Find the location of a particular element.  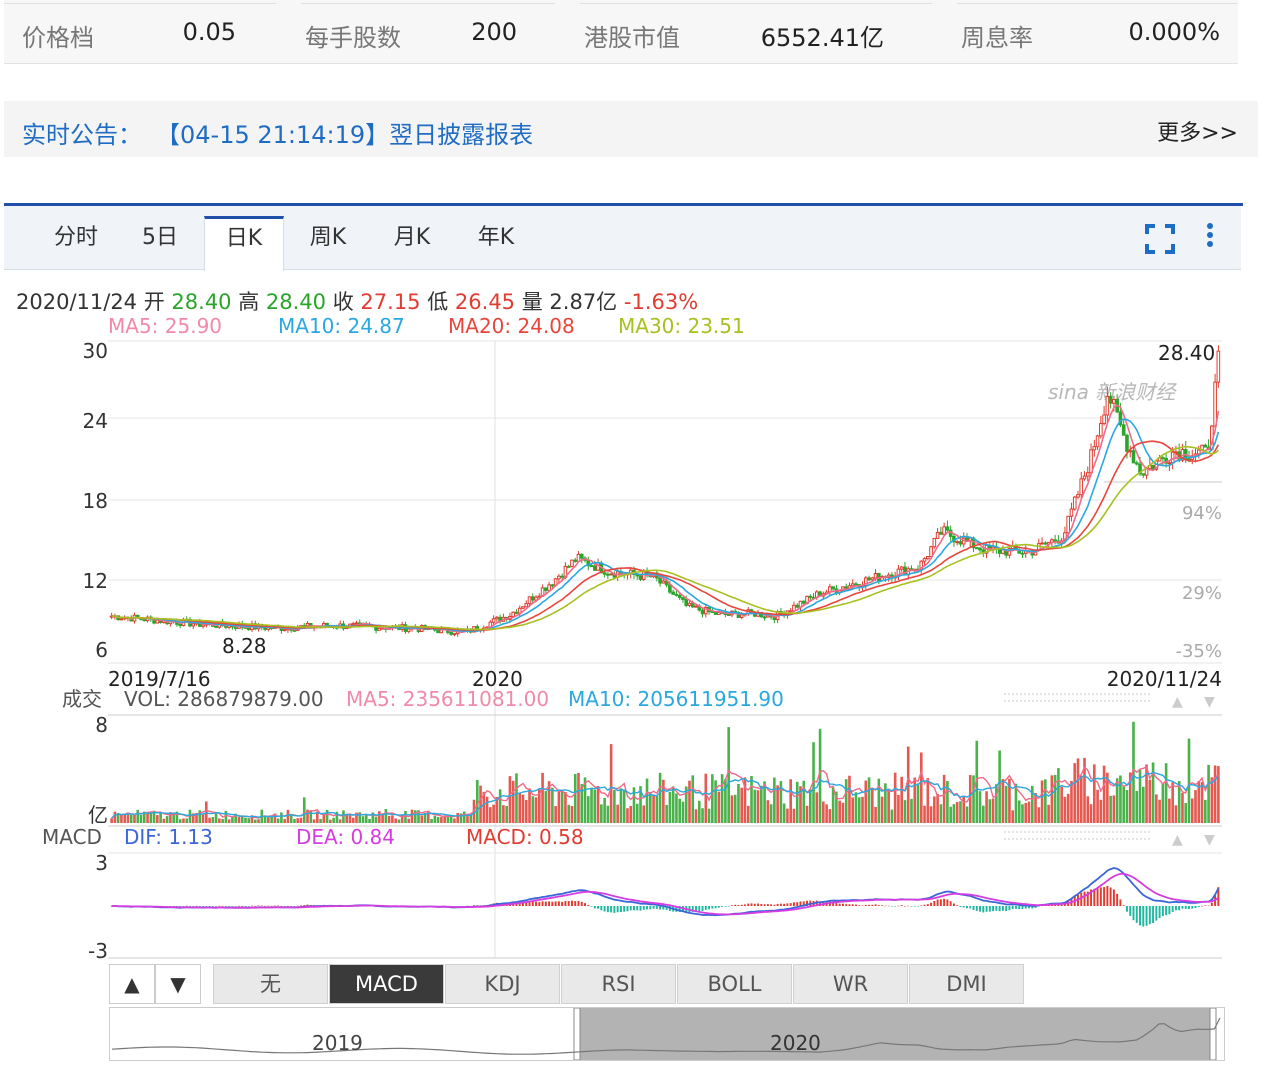

indicator-tab-rsi: RSI is located at coordinates (618, 984).